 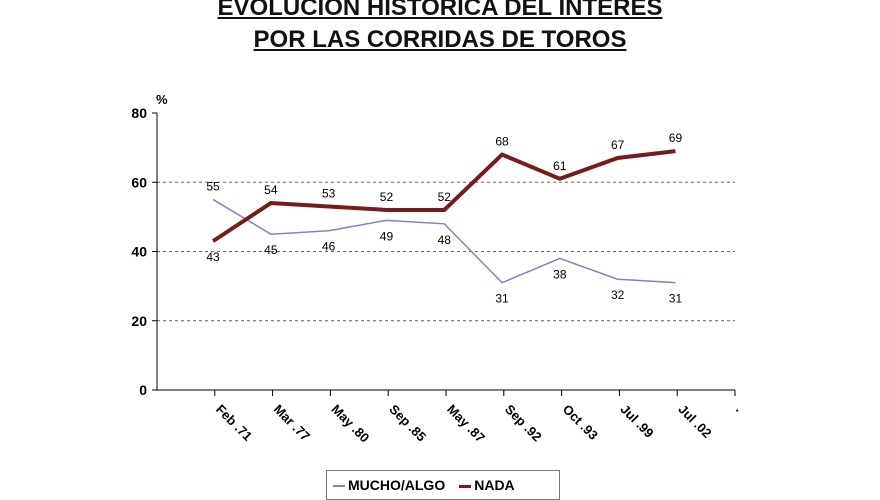 I want to click on data-label: 48, so click(x=445, y=240).